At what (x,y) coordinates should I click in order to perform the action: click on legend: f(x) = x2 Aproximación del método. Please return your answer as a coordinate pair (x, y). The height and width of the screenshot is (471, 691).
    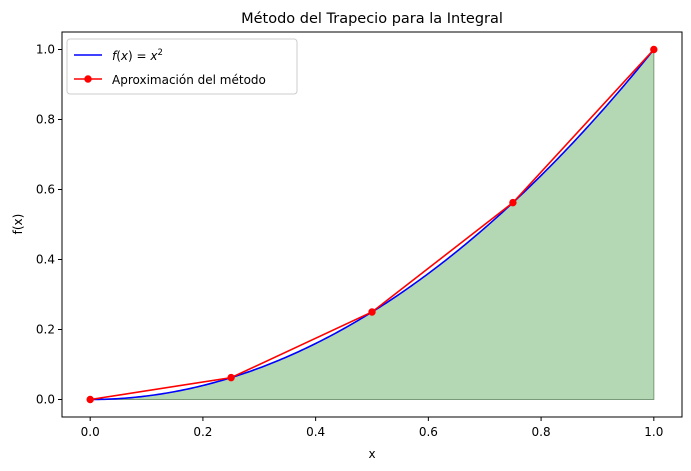
    Looking at the image, I should click on (182, 66).